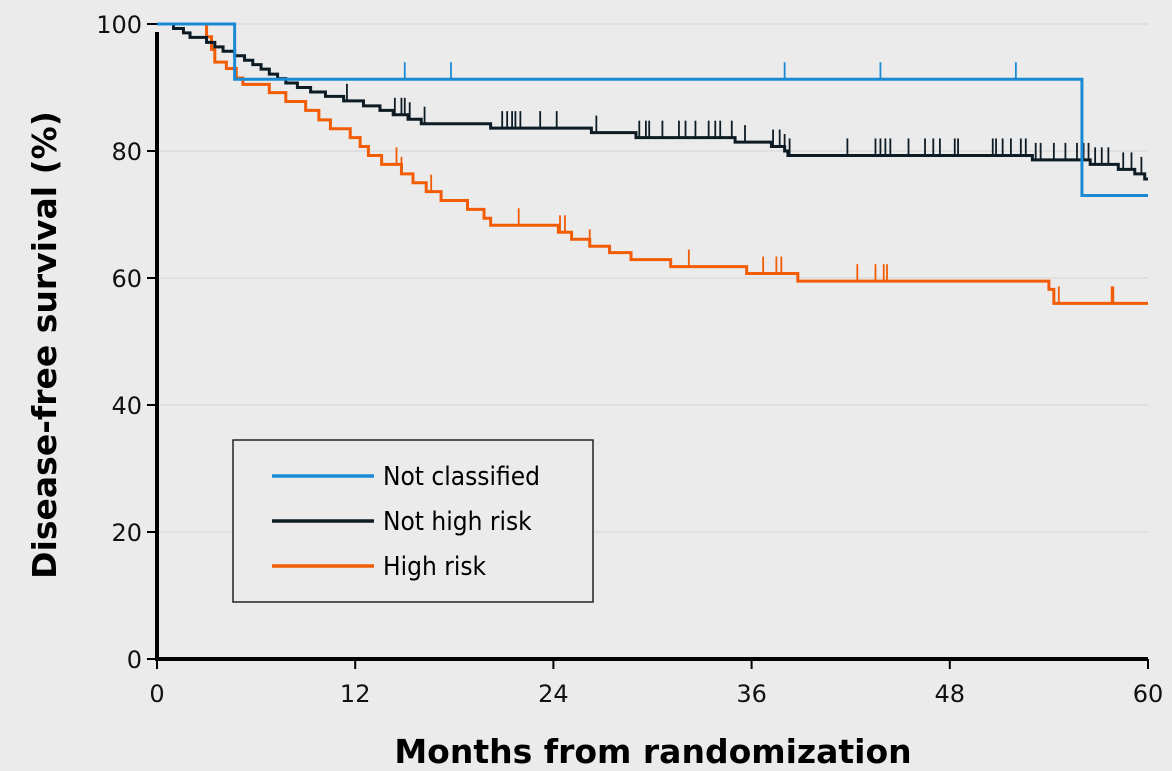  What do you see at coordinates (1148, 694) in the screenshot?
I see `x-tick-label-60: 60` at bounding box center [1148, 694].